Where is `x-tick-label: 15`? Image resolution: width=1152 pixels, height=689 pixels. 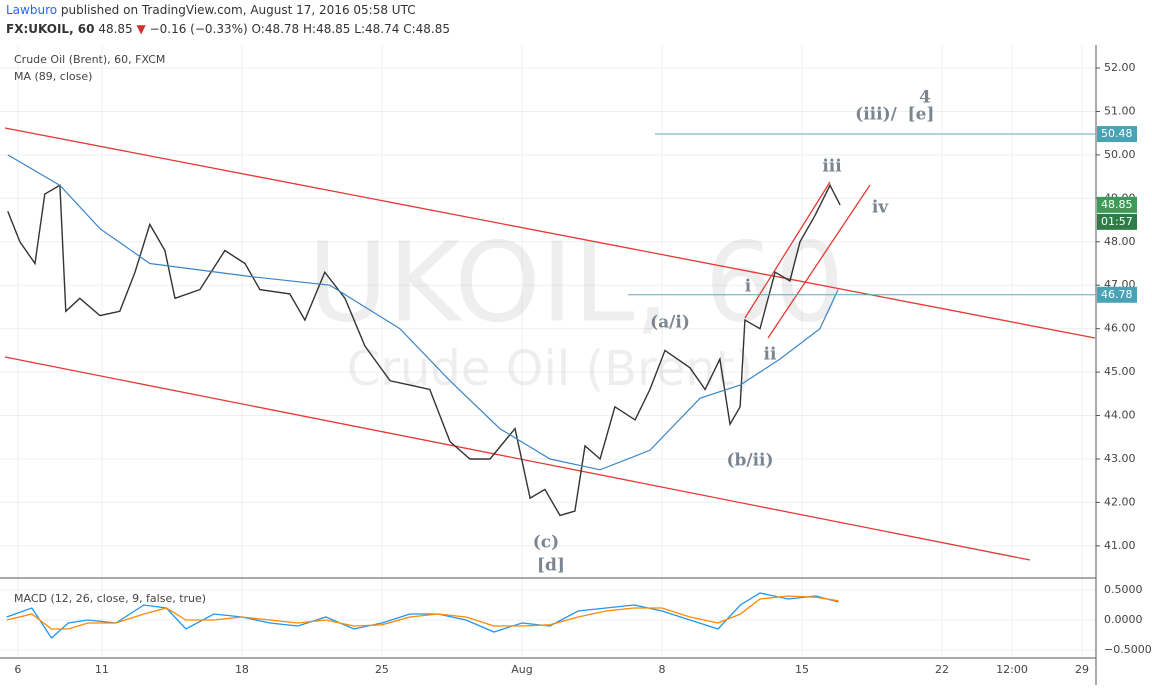 x-tick-label: 15 is located at coordinates (802, 669).